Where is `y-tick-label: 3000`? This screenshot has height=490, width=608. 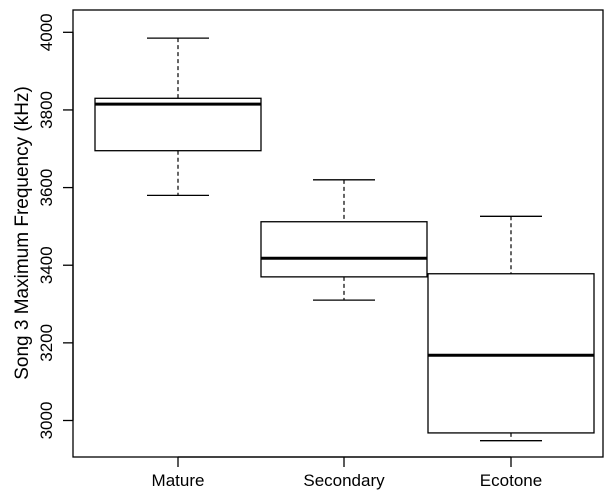
y-tick-label: 3000 is located at coordinates (46, 421).